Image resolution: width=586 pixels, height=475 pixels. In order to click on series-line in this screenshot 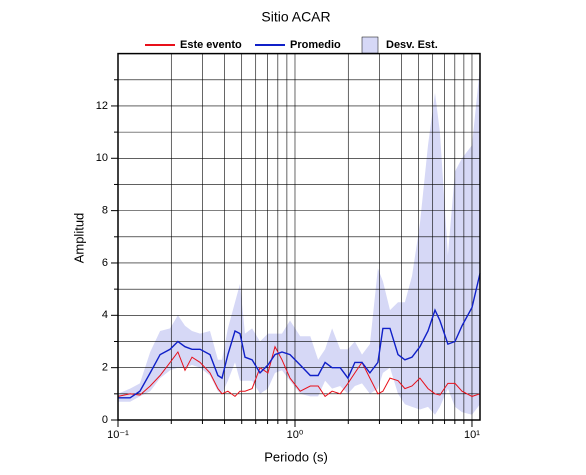, I will do `click(299, 371)`.